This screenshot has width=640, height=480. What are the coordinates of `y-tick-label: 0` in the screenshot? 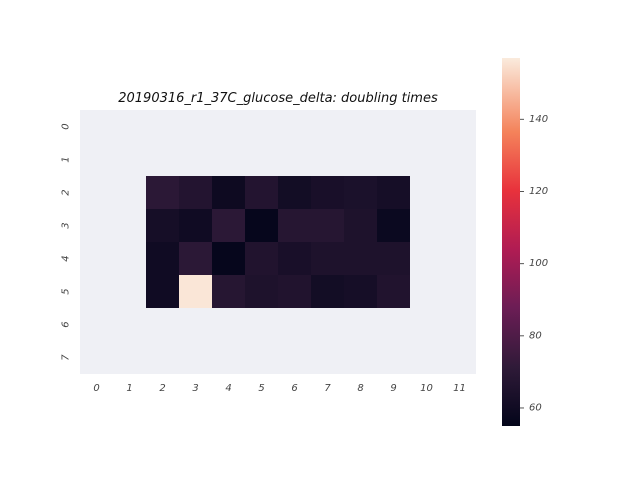 It's located at (66, 126).